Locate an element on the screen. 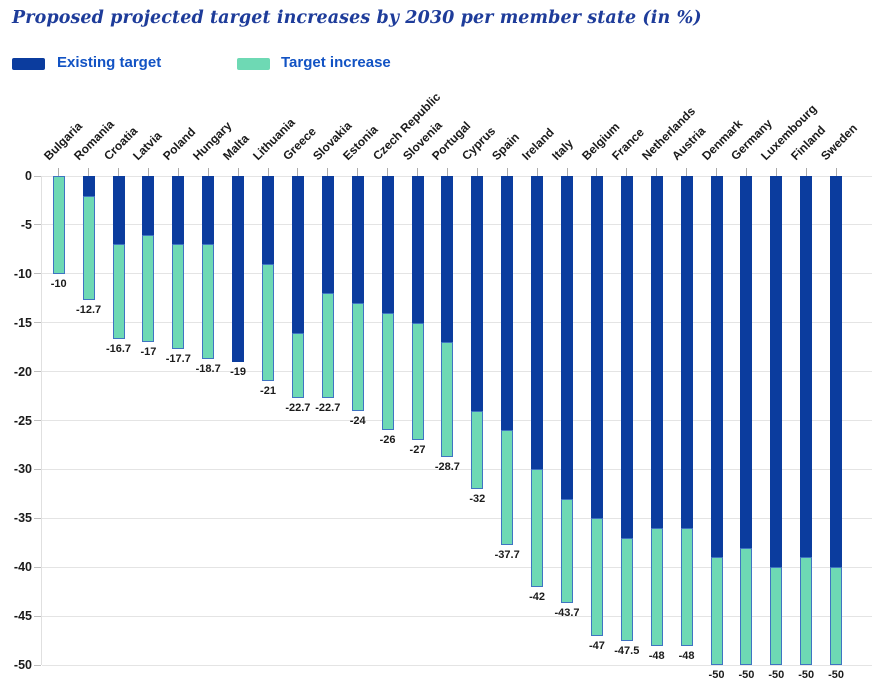 Image resolution: width=875 pixels, height=687 pixels. y-axis-label: -10 is located at coordinates (22, 273).